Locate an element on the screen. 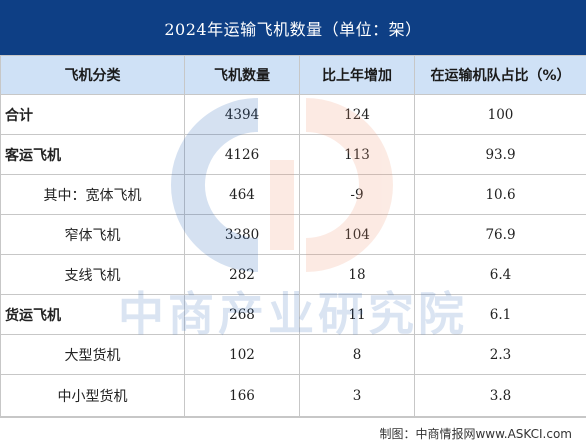 This screenshot has width=586, height=447. cell-increase: 18 is located at coordinates (357, 274).